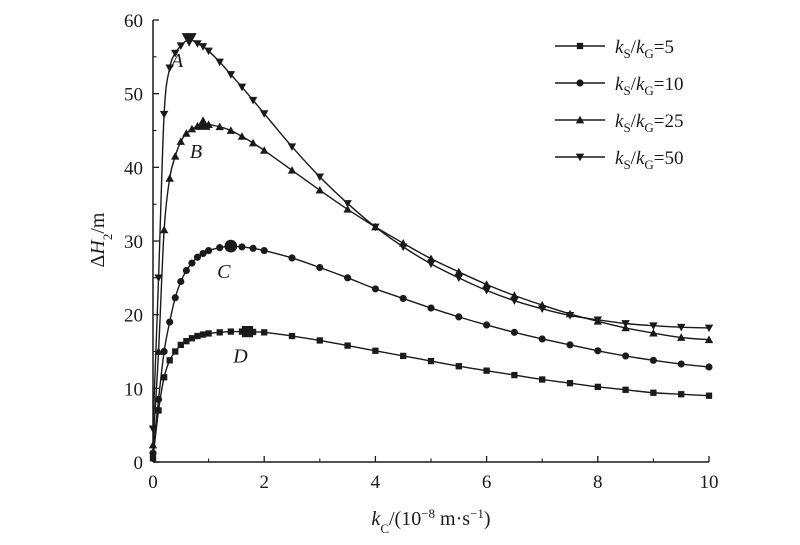 The image size is (800, 545). Describe the element at coordinates (133, 316) in the screenshot. I see `y-tick-label: 20` at that location.